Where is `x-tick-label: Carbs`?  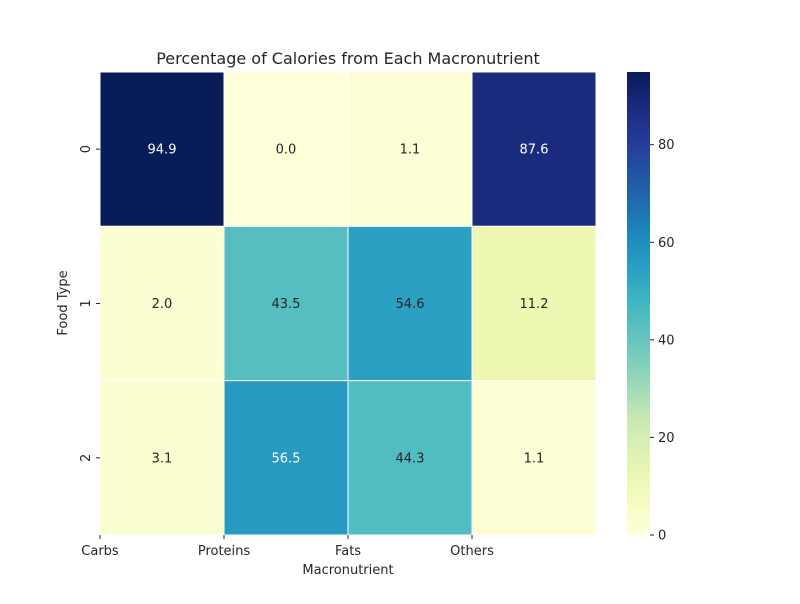
x-tick-label: Carbs is located at coordinates (100, 551).